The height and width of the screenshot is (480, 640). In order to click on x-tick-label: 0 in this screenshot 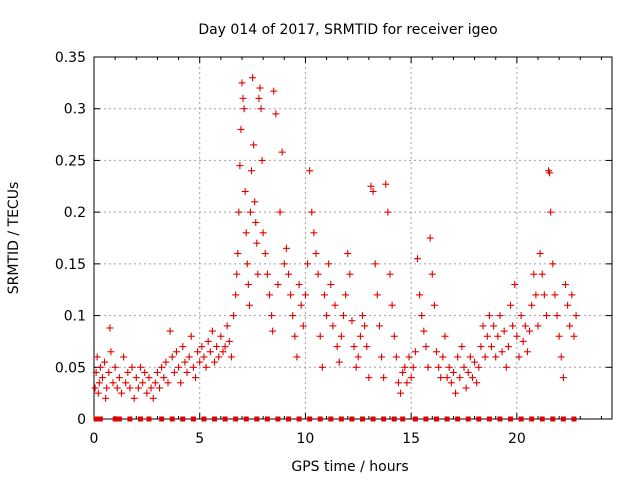, I will do `click(94, 439)`.